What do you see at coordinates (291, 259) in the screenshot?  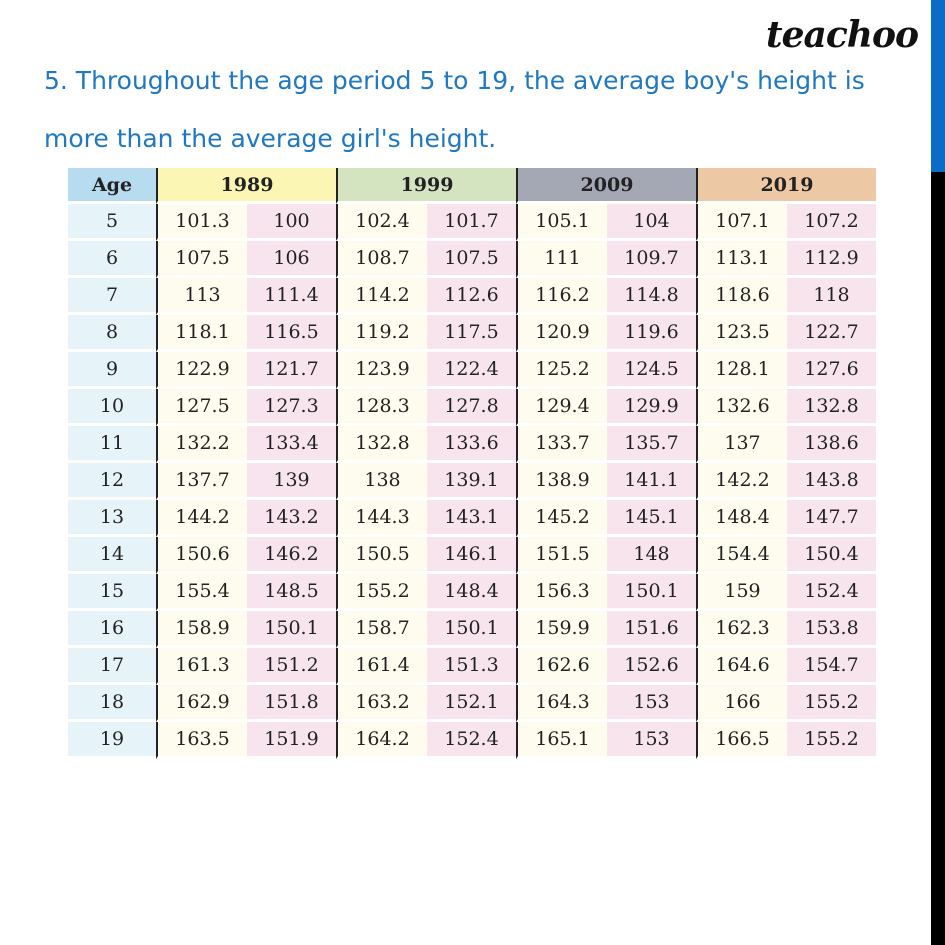 I see `girl-height-cell: 106` at bounding box center [291, 259].